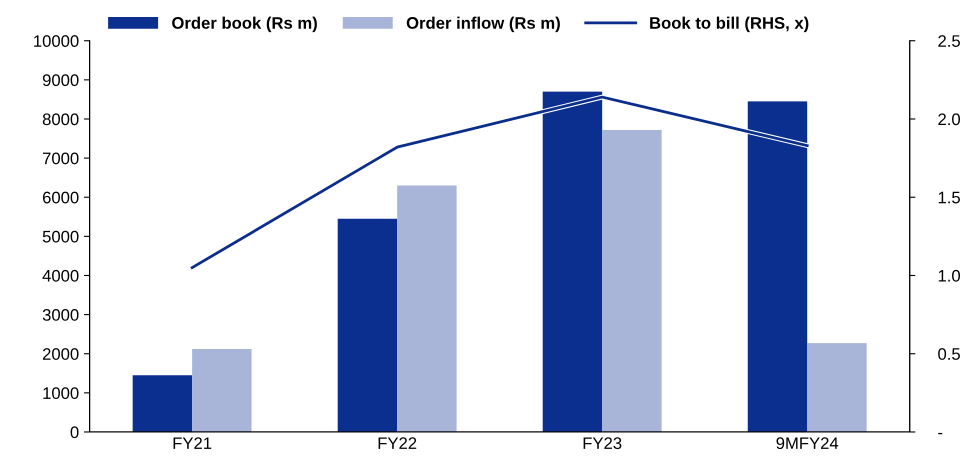 The height and width of the screenshot is (463, 974). Describe the element at coordinates (60, 315) in the screenshot. I see `y-tick-label: 3000` at that location.